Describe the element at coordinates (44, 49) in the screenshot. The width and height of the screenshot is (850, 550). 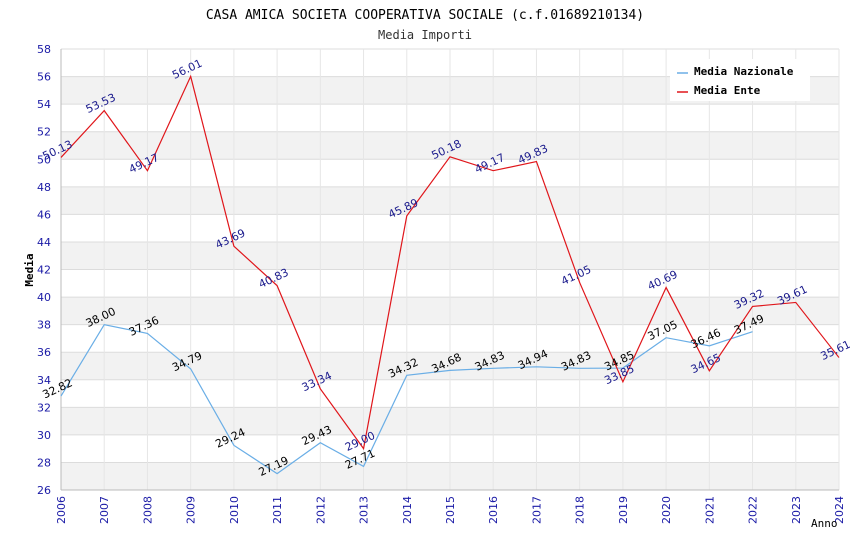
I see `y-tick-label: 58` at that location.